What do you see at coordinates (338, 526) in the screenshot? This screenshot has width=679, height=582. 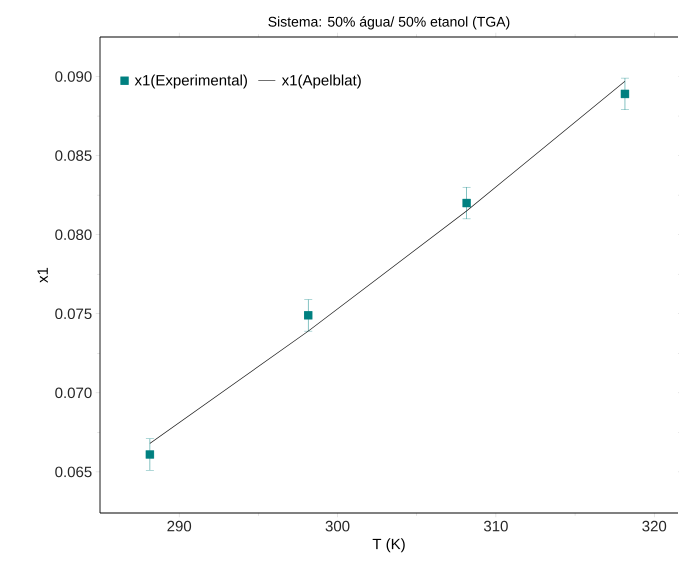 I see `x-tick-label: 300` at bounding box center [338, 526].